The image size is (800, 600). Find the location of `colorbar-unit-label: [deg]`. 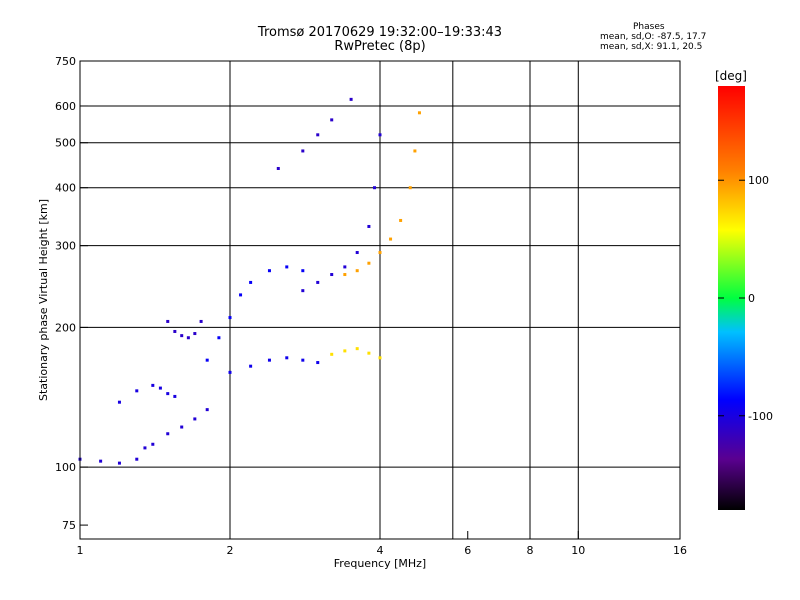

colorbar-unit-label: [deg] is located at coordinates (731, 76).